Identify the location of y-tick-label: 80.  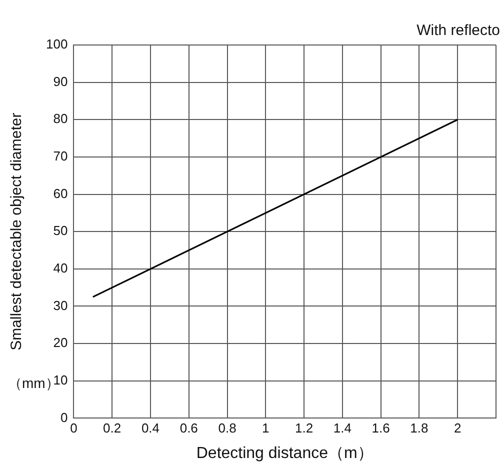
(60, 118).